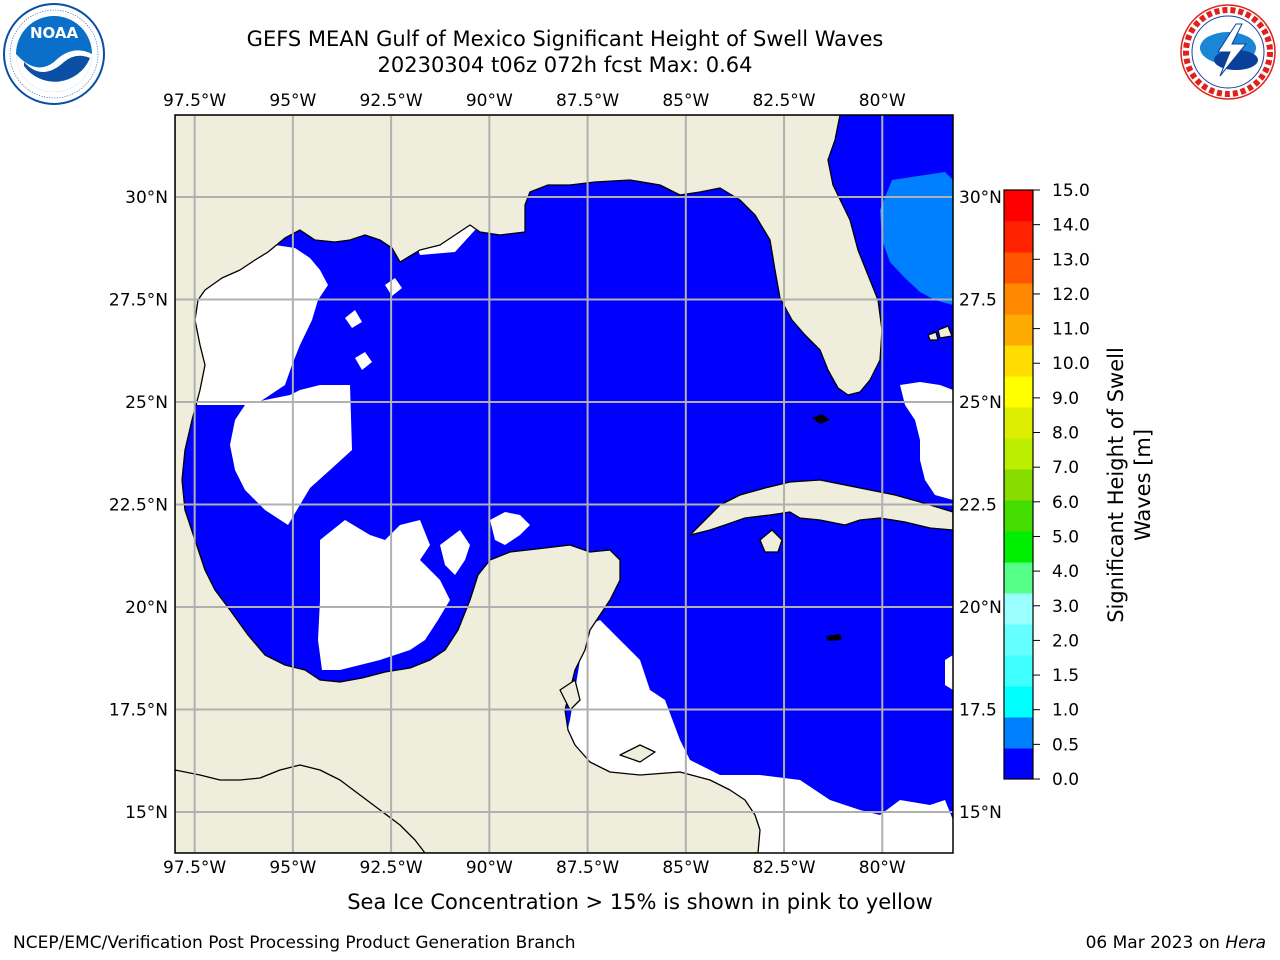 The width and height of the screenshot is (1280, 960). I want to click on colorbar-tick-label: 11.0, so click(1071, 330).